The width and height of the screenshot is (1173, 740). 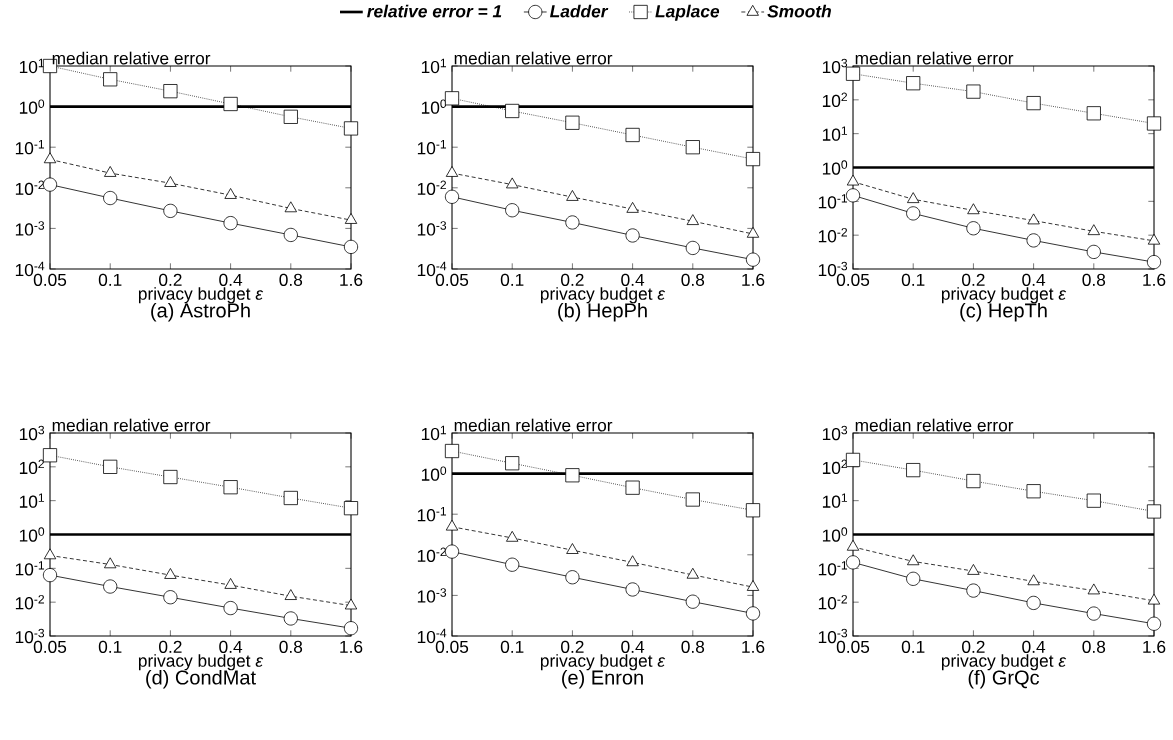 What do you see at coordinates (434, 11) in the screenshot?
I see `legend-label: relative error = 1` at bounding box center [434, 11].